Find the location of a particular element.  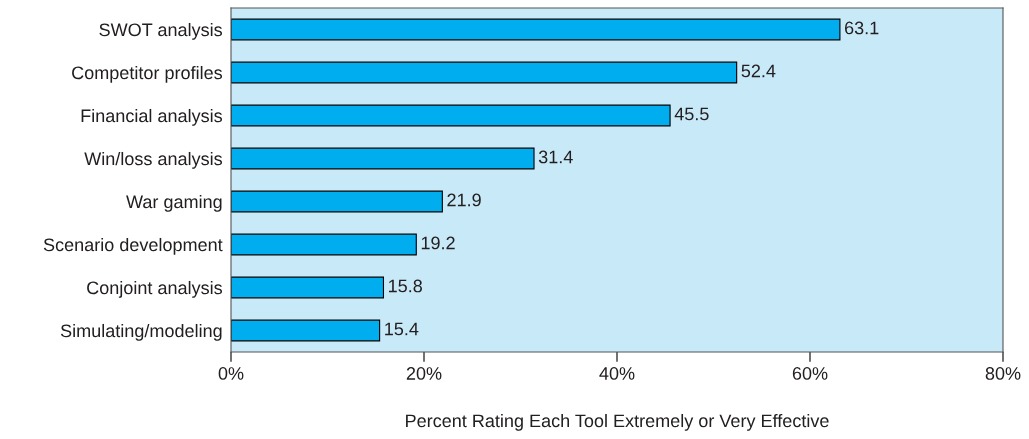

data-label: 21.9 is located at coordinates (464, 200).